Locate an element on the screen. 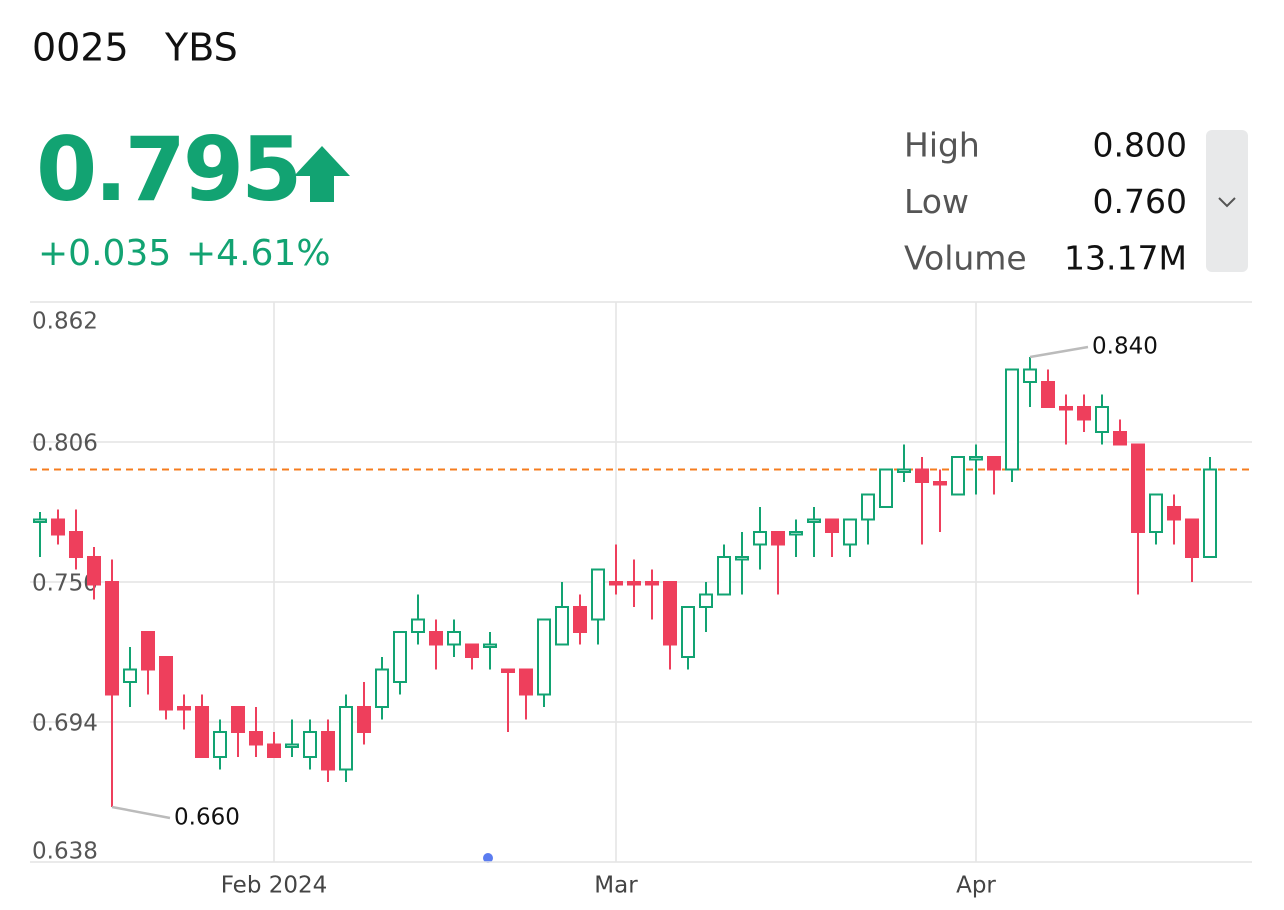 This screenshot has width=1284, height=910. change: +0.035 is located at coordinates (104, 253).